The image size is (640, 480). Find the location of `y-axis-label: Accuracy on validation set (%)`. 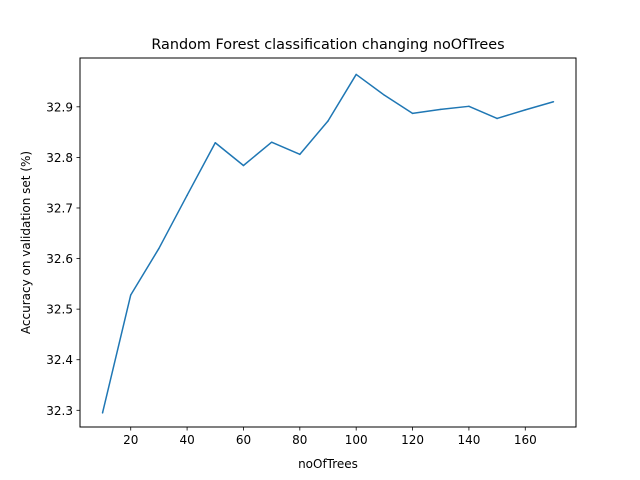

y-axis-label: Accuracy on validation set (%) is located at coordinates (26, 242).